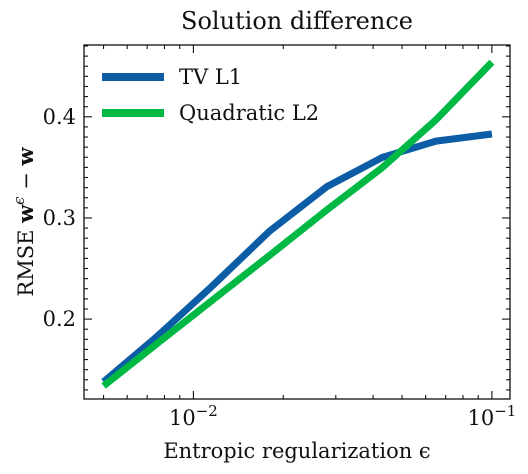 This screenshot has width=528, height=474. I want to click on chart-title: Solution difference, so click(297, 21).